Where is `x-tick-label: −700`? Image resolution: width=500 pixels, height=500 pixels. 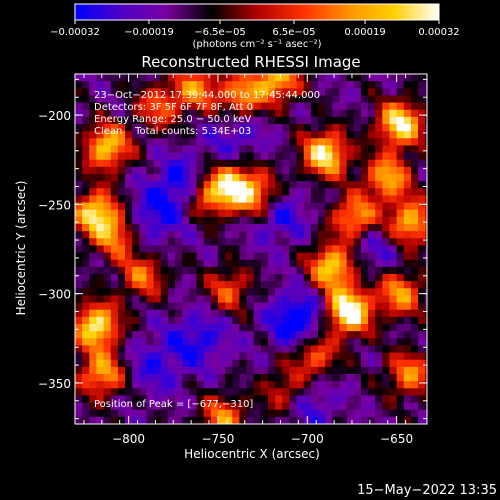 x-tick-label: −700 is located at coordinates (307, 439).